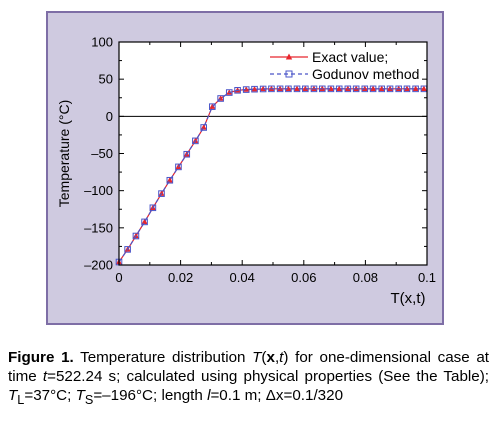 The width and height of the screenshot is (497, 444). What do you see at coordinates (102, 153) in the screenshot?
I see `y-tick-label: –50` at bounding box center [102, 153].